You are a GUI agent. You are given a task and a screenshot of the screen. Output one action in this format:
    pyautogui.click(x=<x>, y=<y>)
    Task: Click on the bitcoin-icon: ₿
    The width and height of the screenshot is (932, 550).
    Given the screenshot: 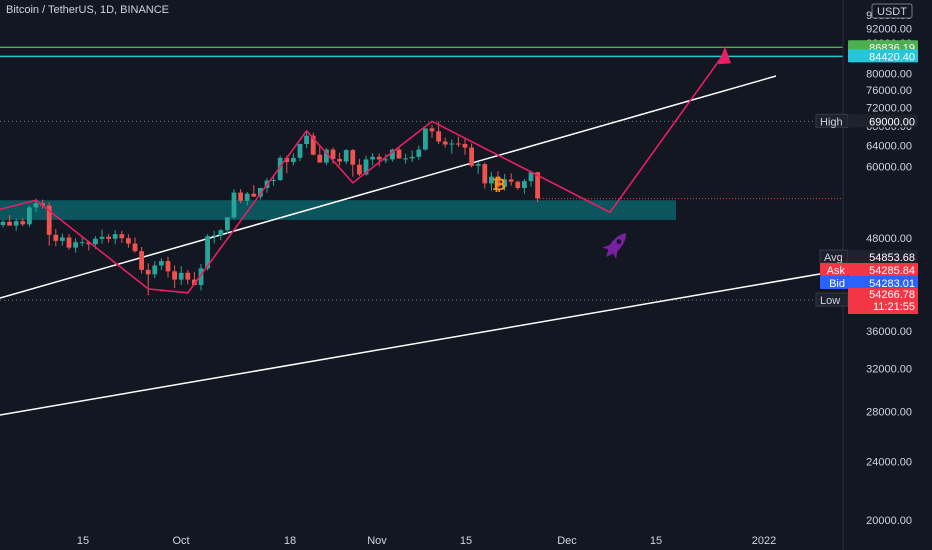 What is the action you would take?
    pyautogui.click(x=499, y=185)
    